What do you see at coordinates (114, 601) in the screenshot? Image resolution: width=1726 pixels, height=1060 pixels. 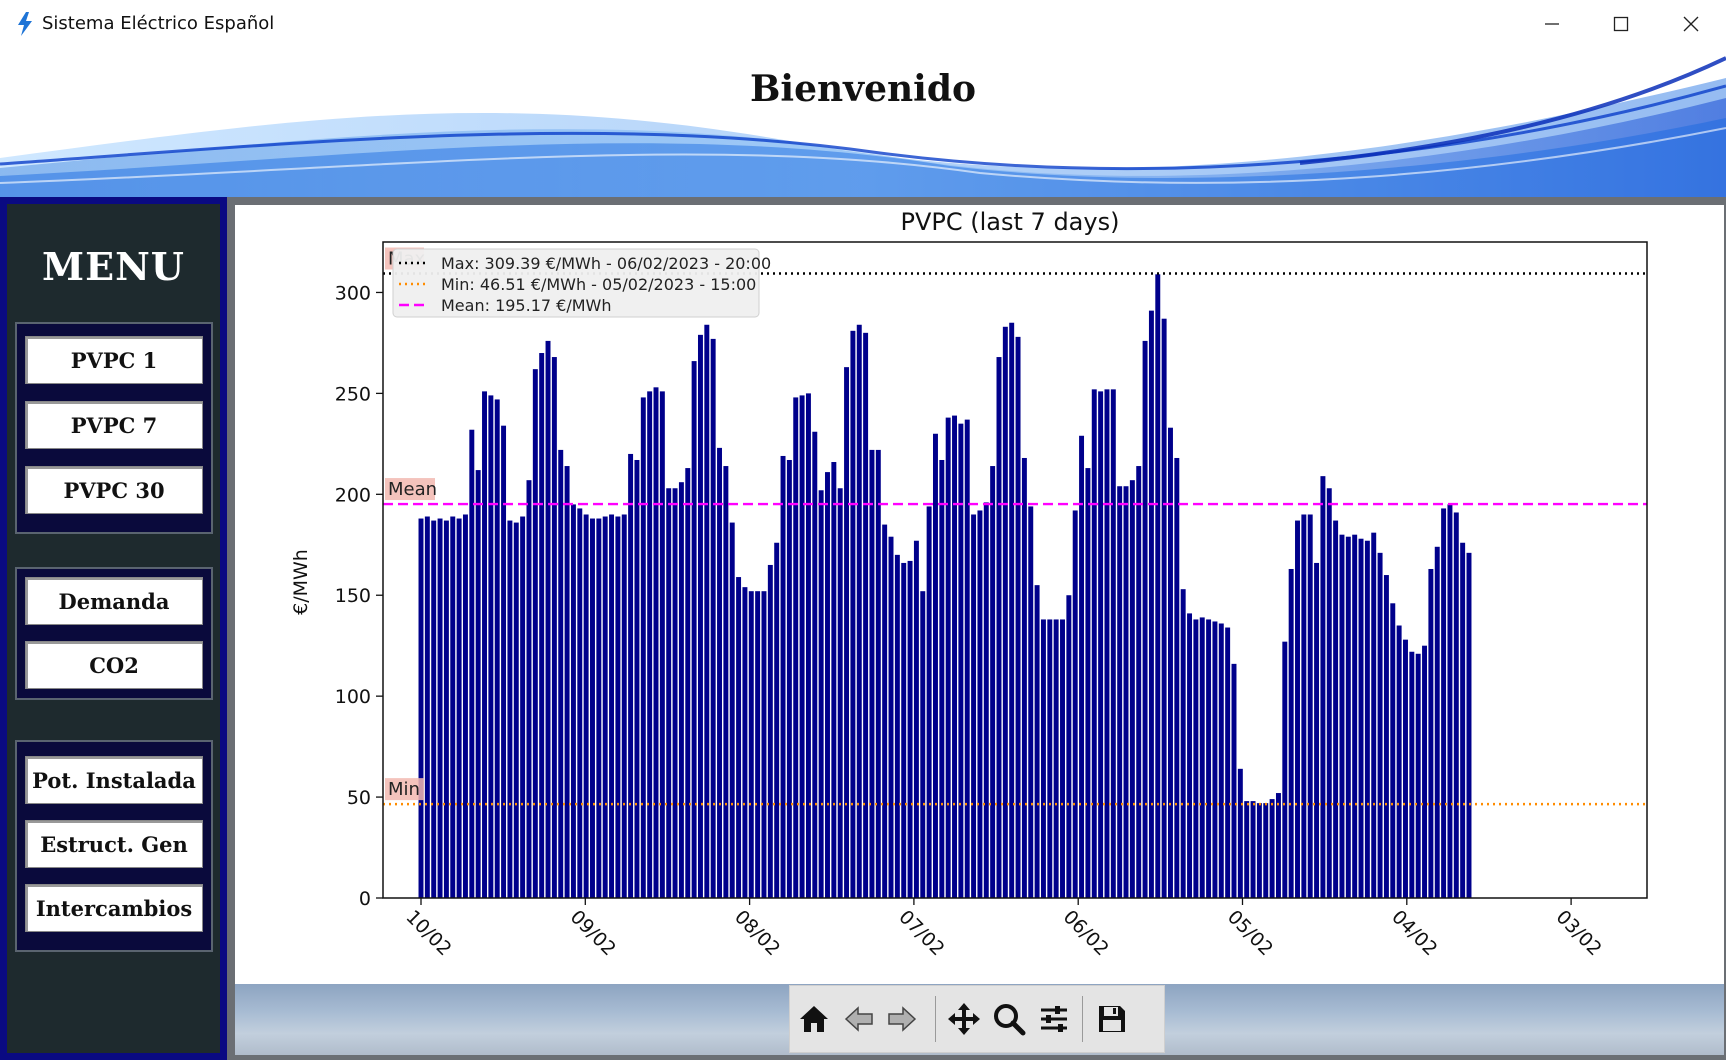 I see `demanda-button: Demanda` at bounding box center [114, 601].